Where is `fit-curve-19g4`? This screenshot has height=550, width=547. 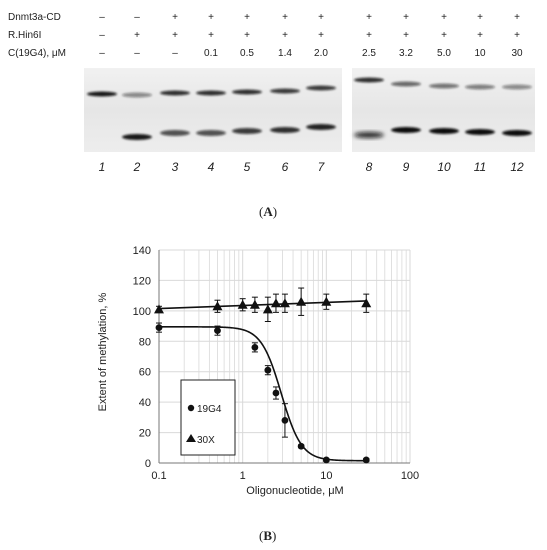
fit-curve-19g4 is located at coordinates (263, 394).